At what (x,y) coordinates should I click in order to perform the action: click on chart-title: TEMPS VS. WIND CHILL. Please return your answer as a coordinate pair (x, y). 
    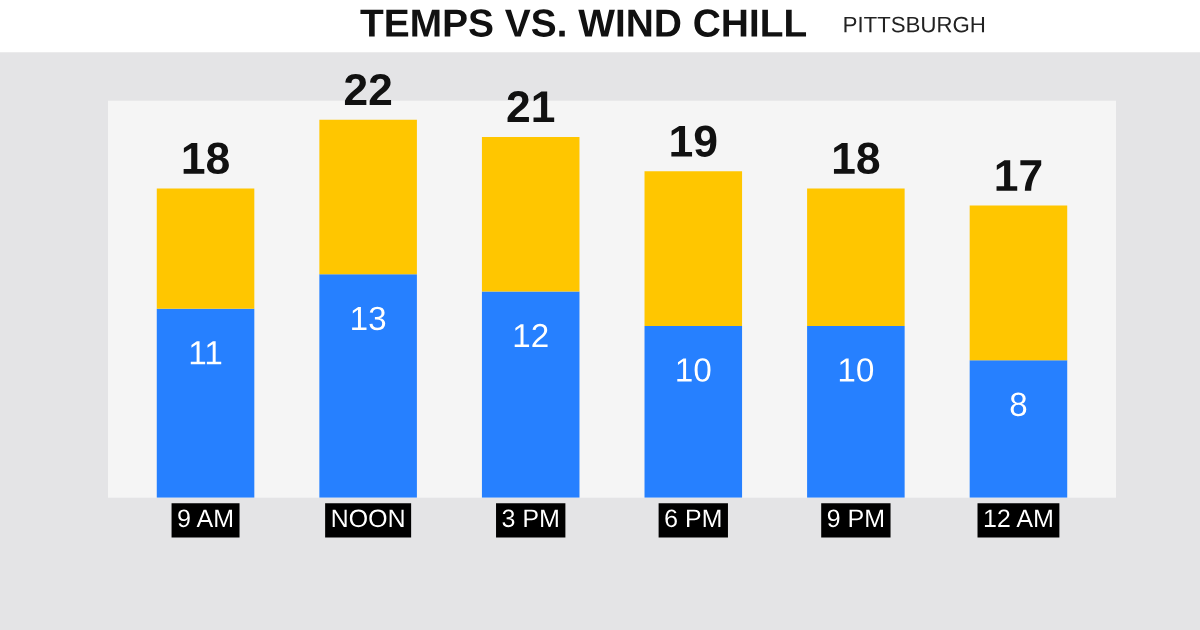
    Looking at the image, I should click on (583, 23).